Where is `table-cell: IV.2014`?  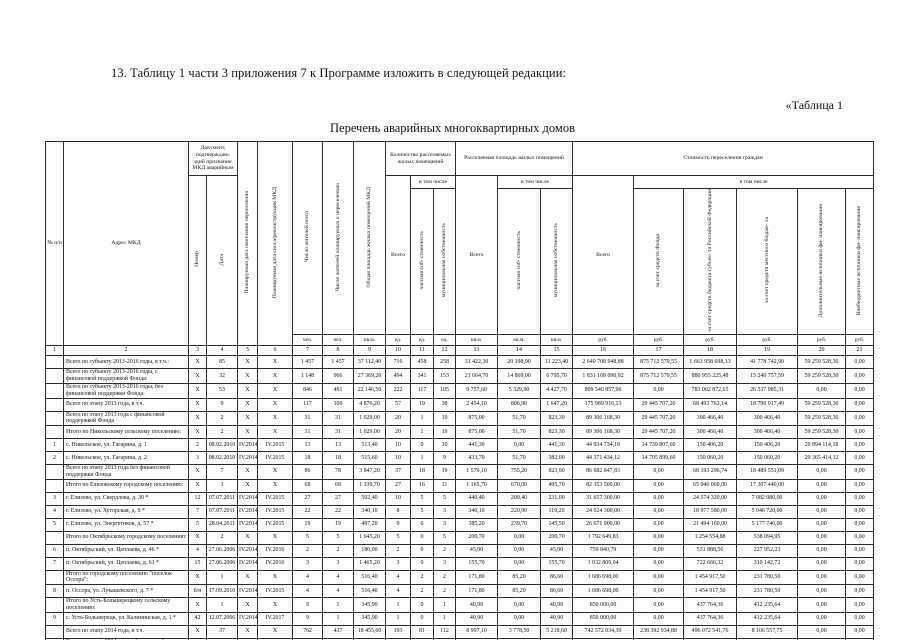 table-cell: IV.2014 is located at coordinates (247, 591).